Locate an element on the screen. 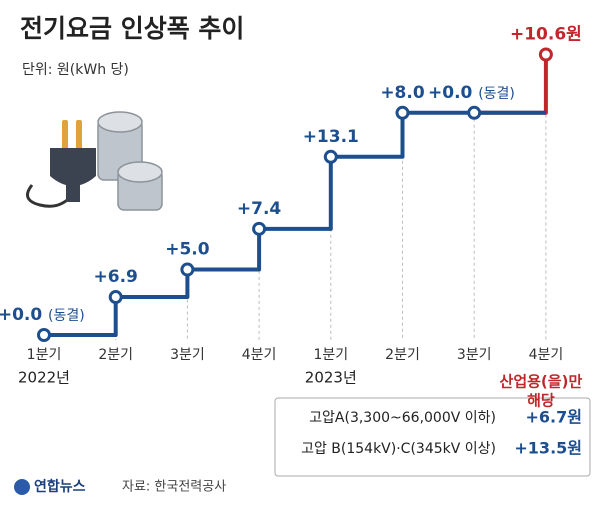 The height and width of the screenshot is (510, 600). value-label: +7.4 is located at coordinates (259, 209).